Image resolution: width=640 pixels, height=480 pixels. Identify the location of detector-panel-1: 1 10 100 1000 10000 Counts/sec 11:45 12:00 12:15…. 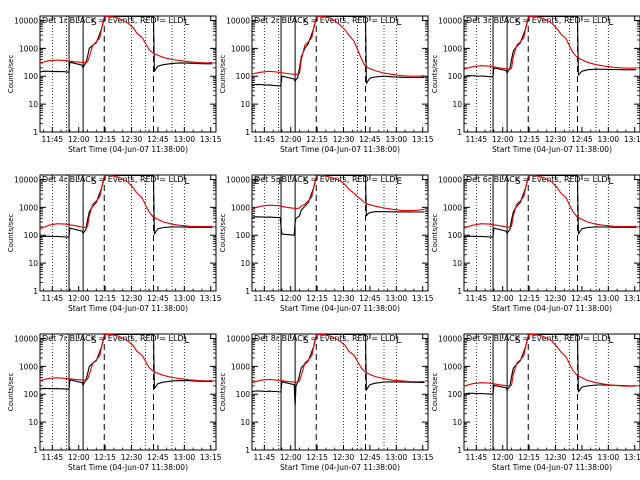
(114, 84).